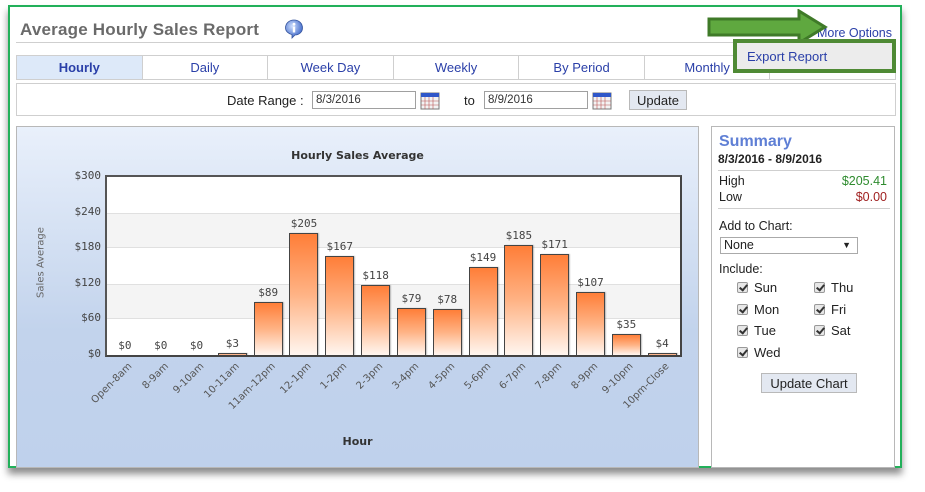 The height and width of the screenshot is (492, 925). What do you see at coordinates (296, 379) in the screenshot?
I see `x-tick-label: 12-1pm` at bounding box center [296, 379].